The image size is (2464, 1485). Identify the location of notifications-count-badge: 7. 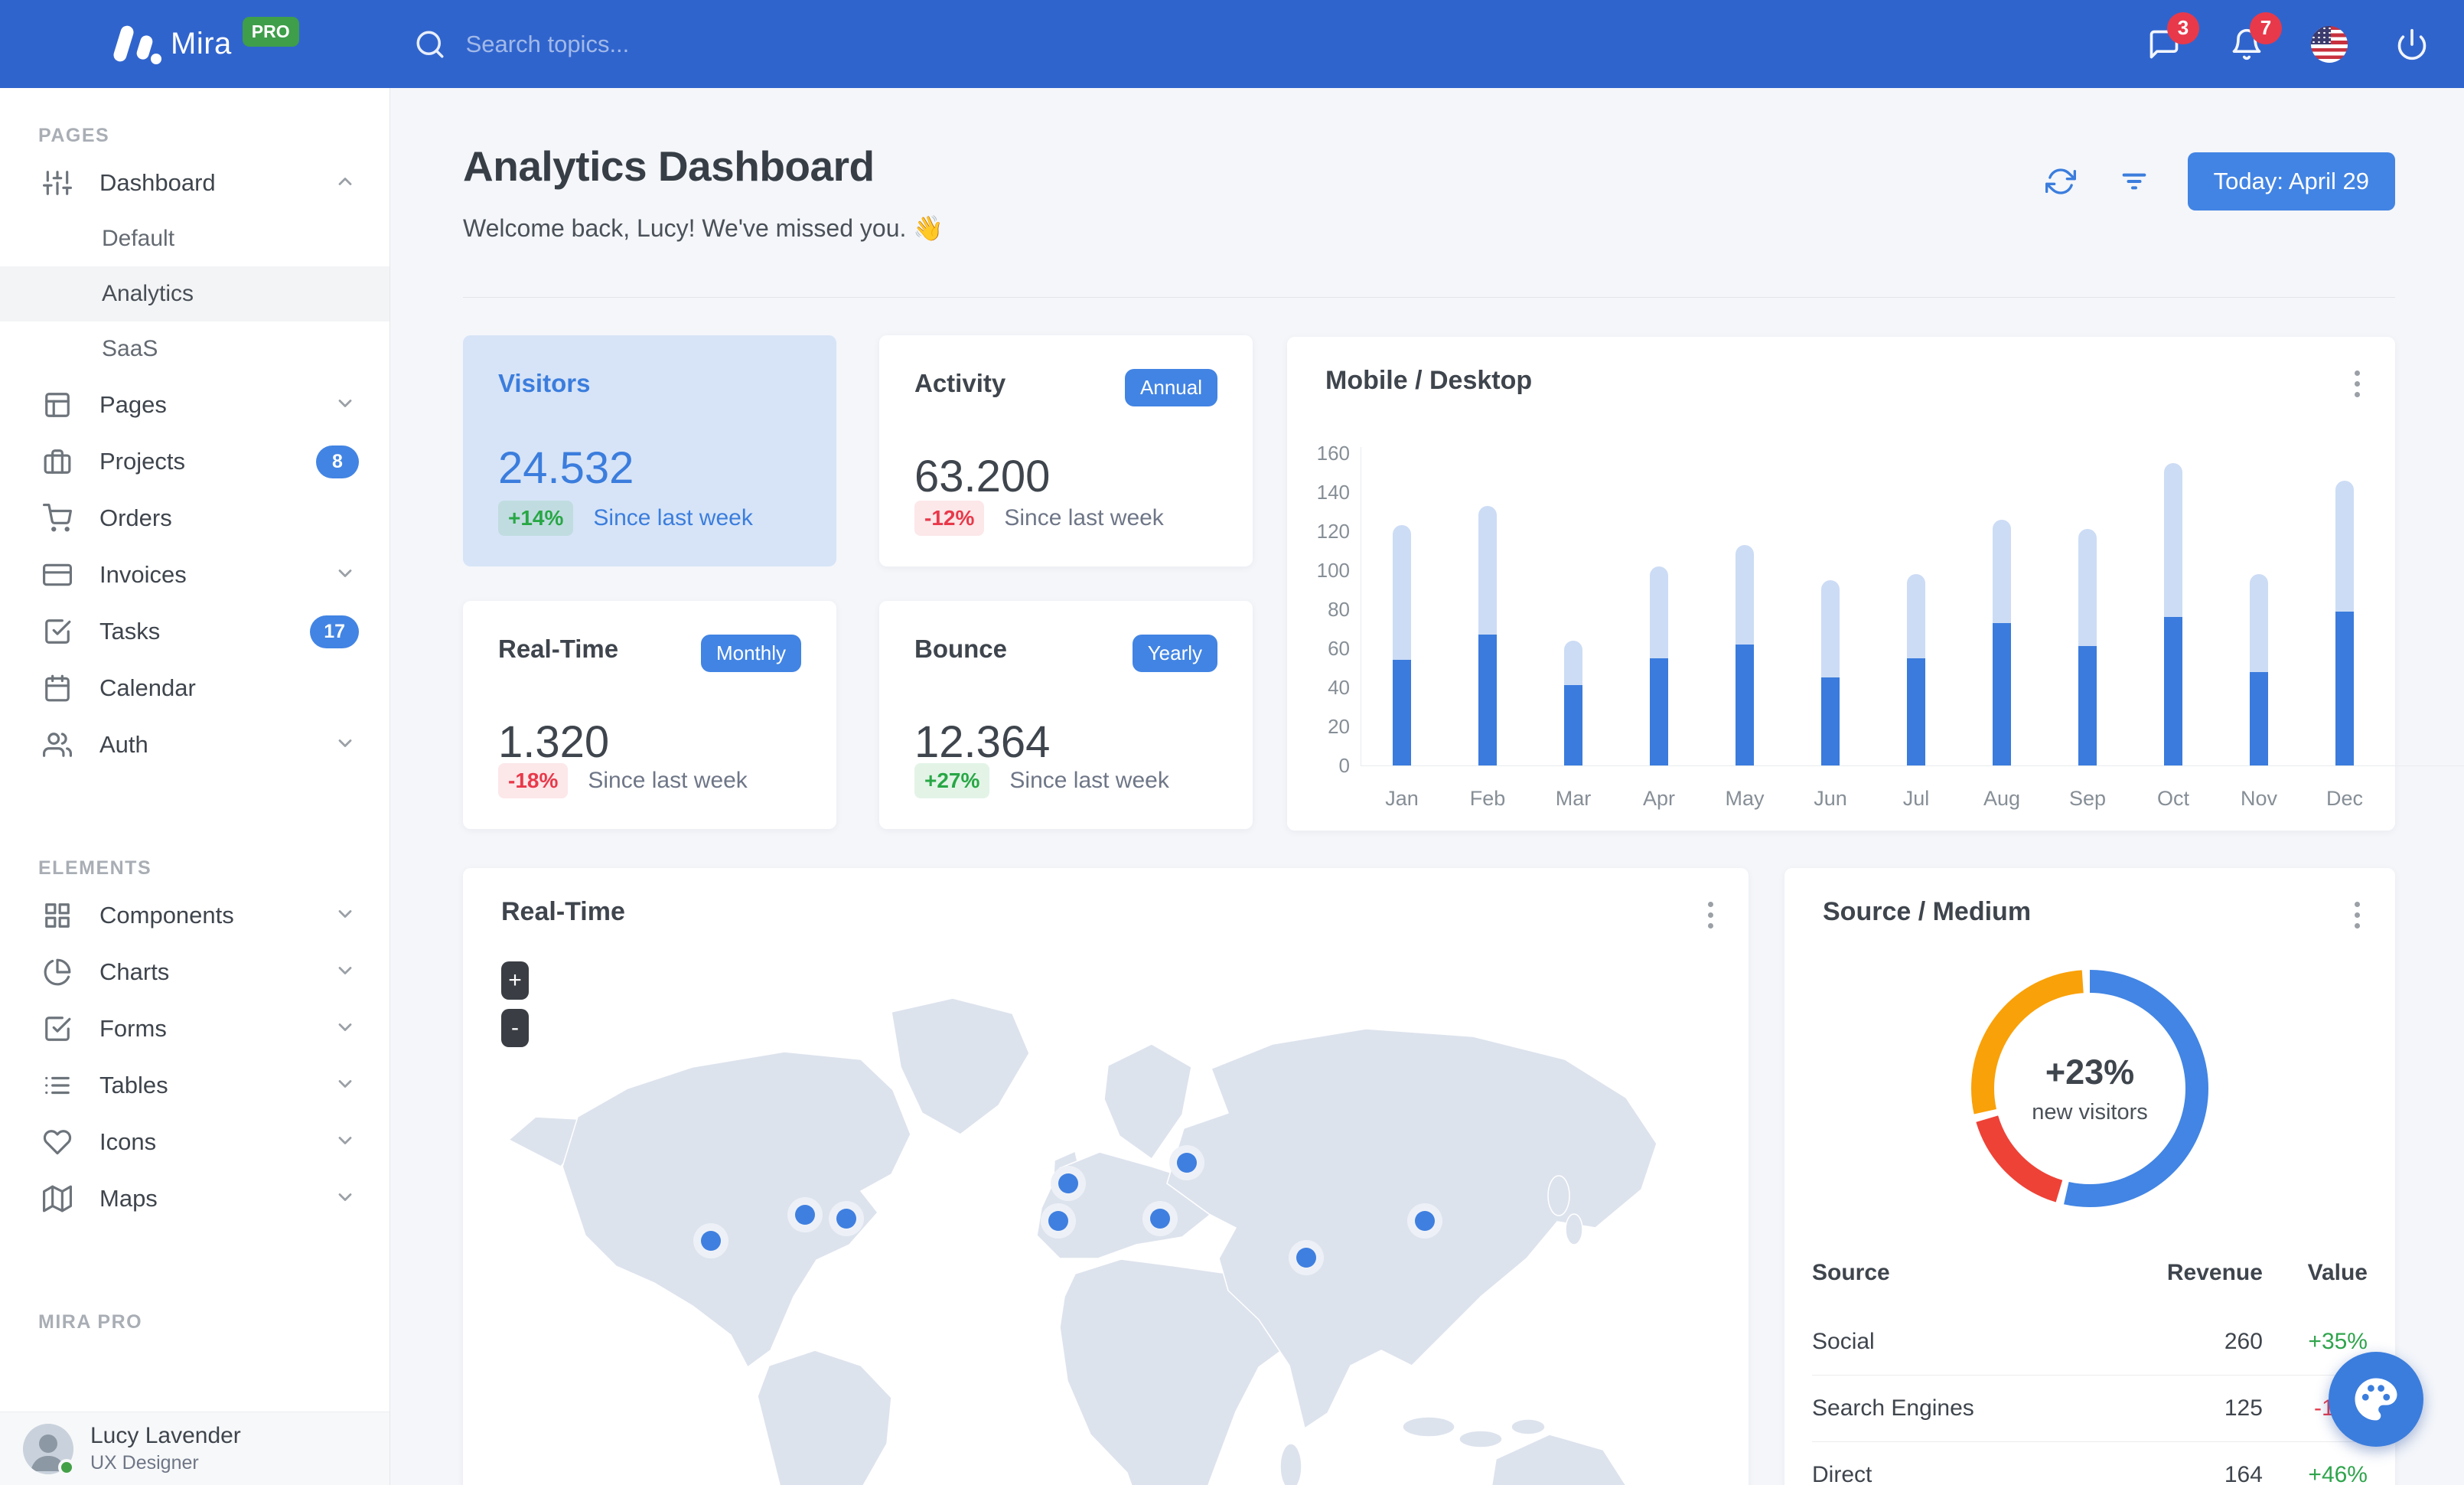
(2266, 27).